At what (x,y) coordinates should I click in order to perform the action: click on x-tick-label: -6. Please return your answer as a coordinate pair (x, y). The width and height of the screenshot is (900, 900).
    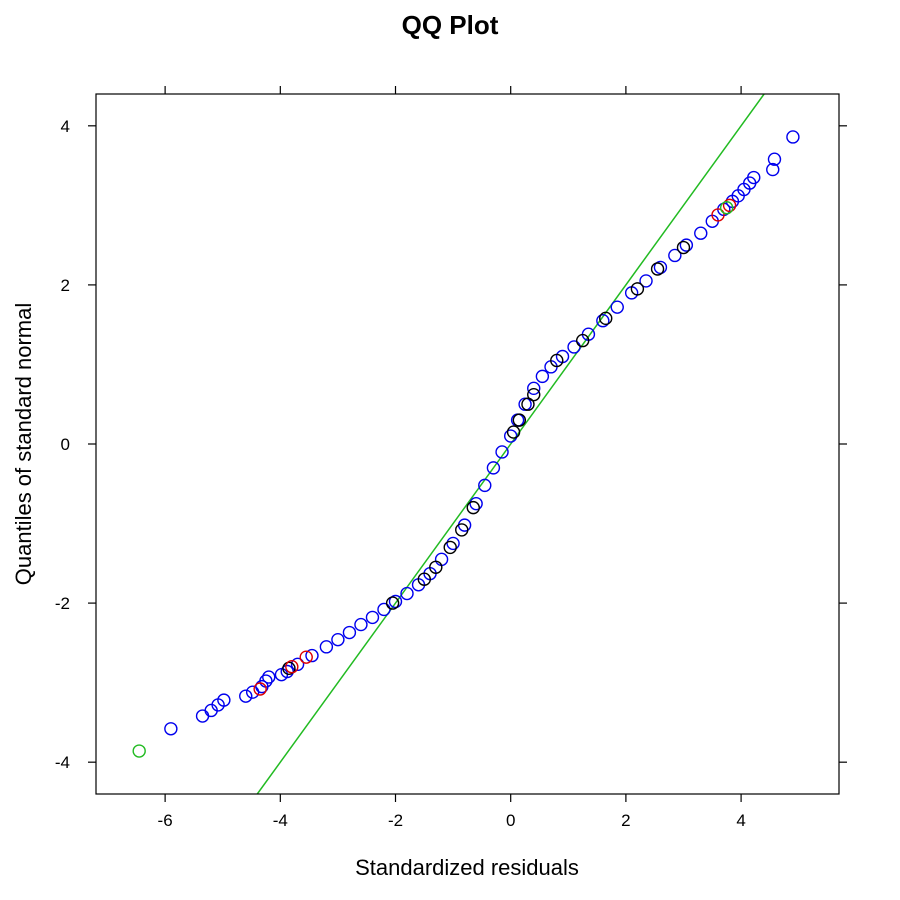
    Looking at the image, I should click on (165, 820).